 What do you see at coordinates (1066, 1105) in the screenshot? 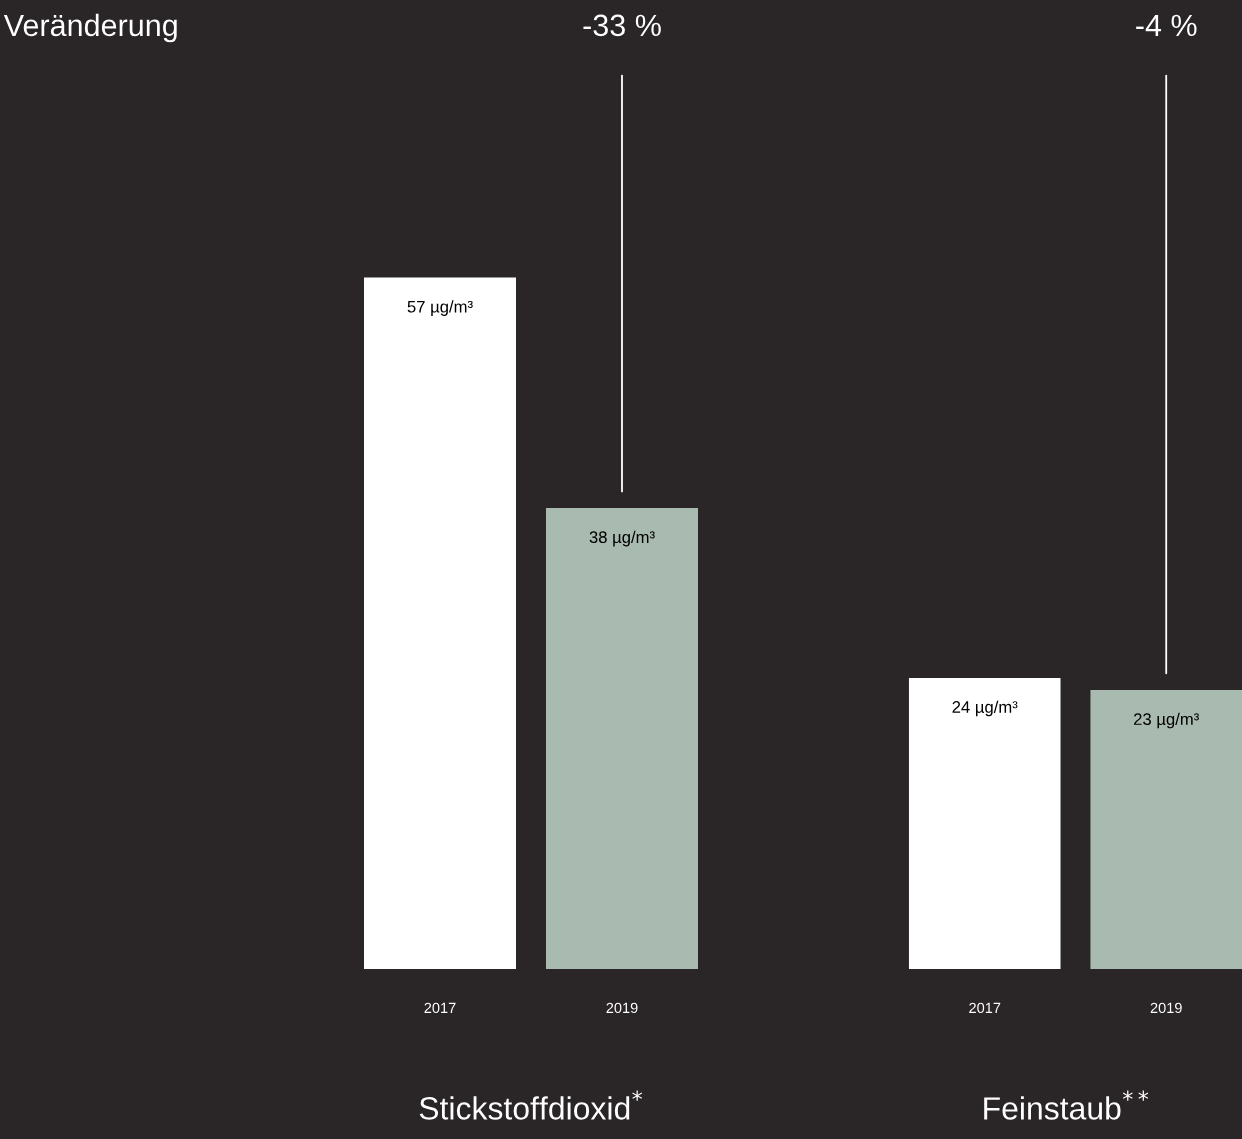
I see `x-axis-title: Feinstaub$^{**}$` at bounding box center [1066, 1105].